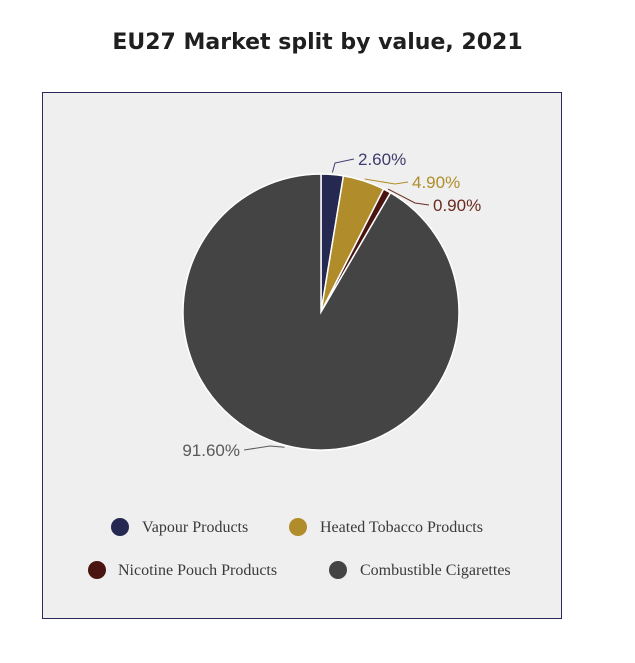 The width and height of the screenshot is (635, 663). I want to click on data-label: 4.90%, so click(436, 182).